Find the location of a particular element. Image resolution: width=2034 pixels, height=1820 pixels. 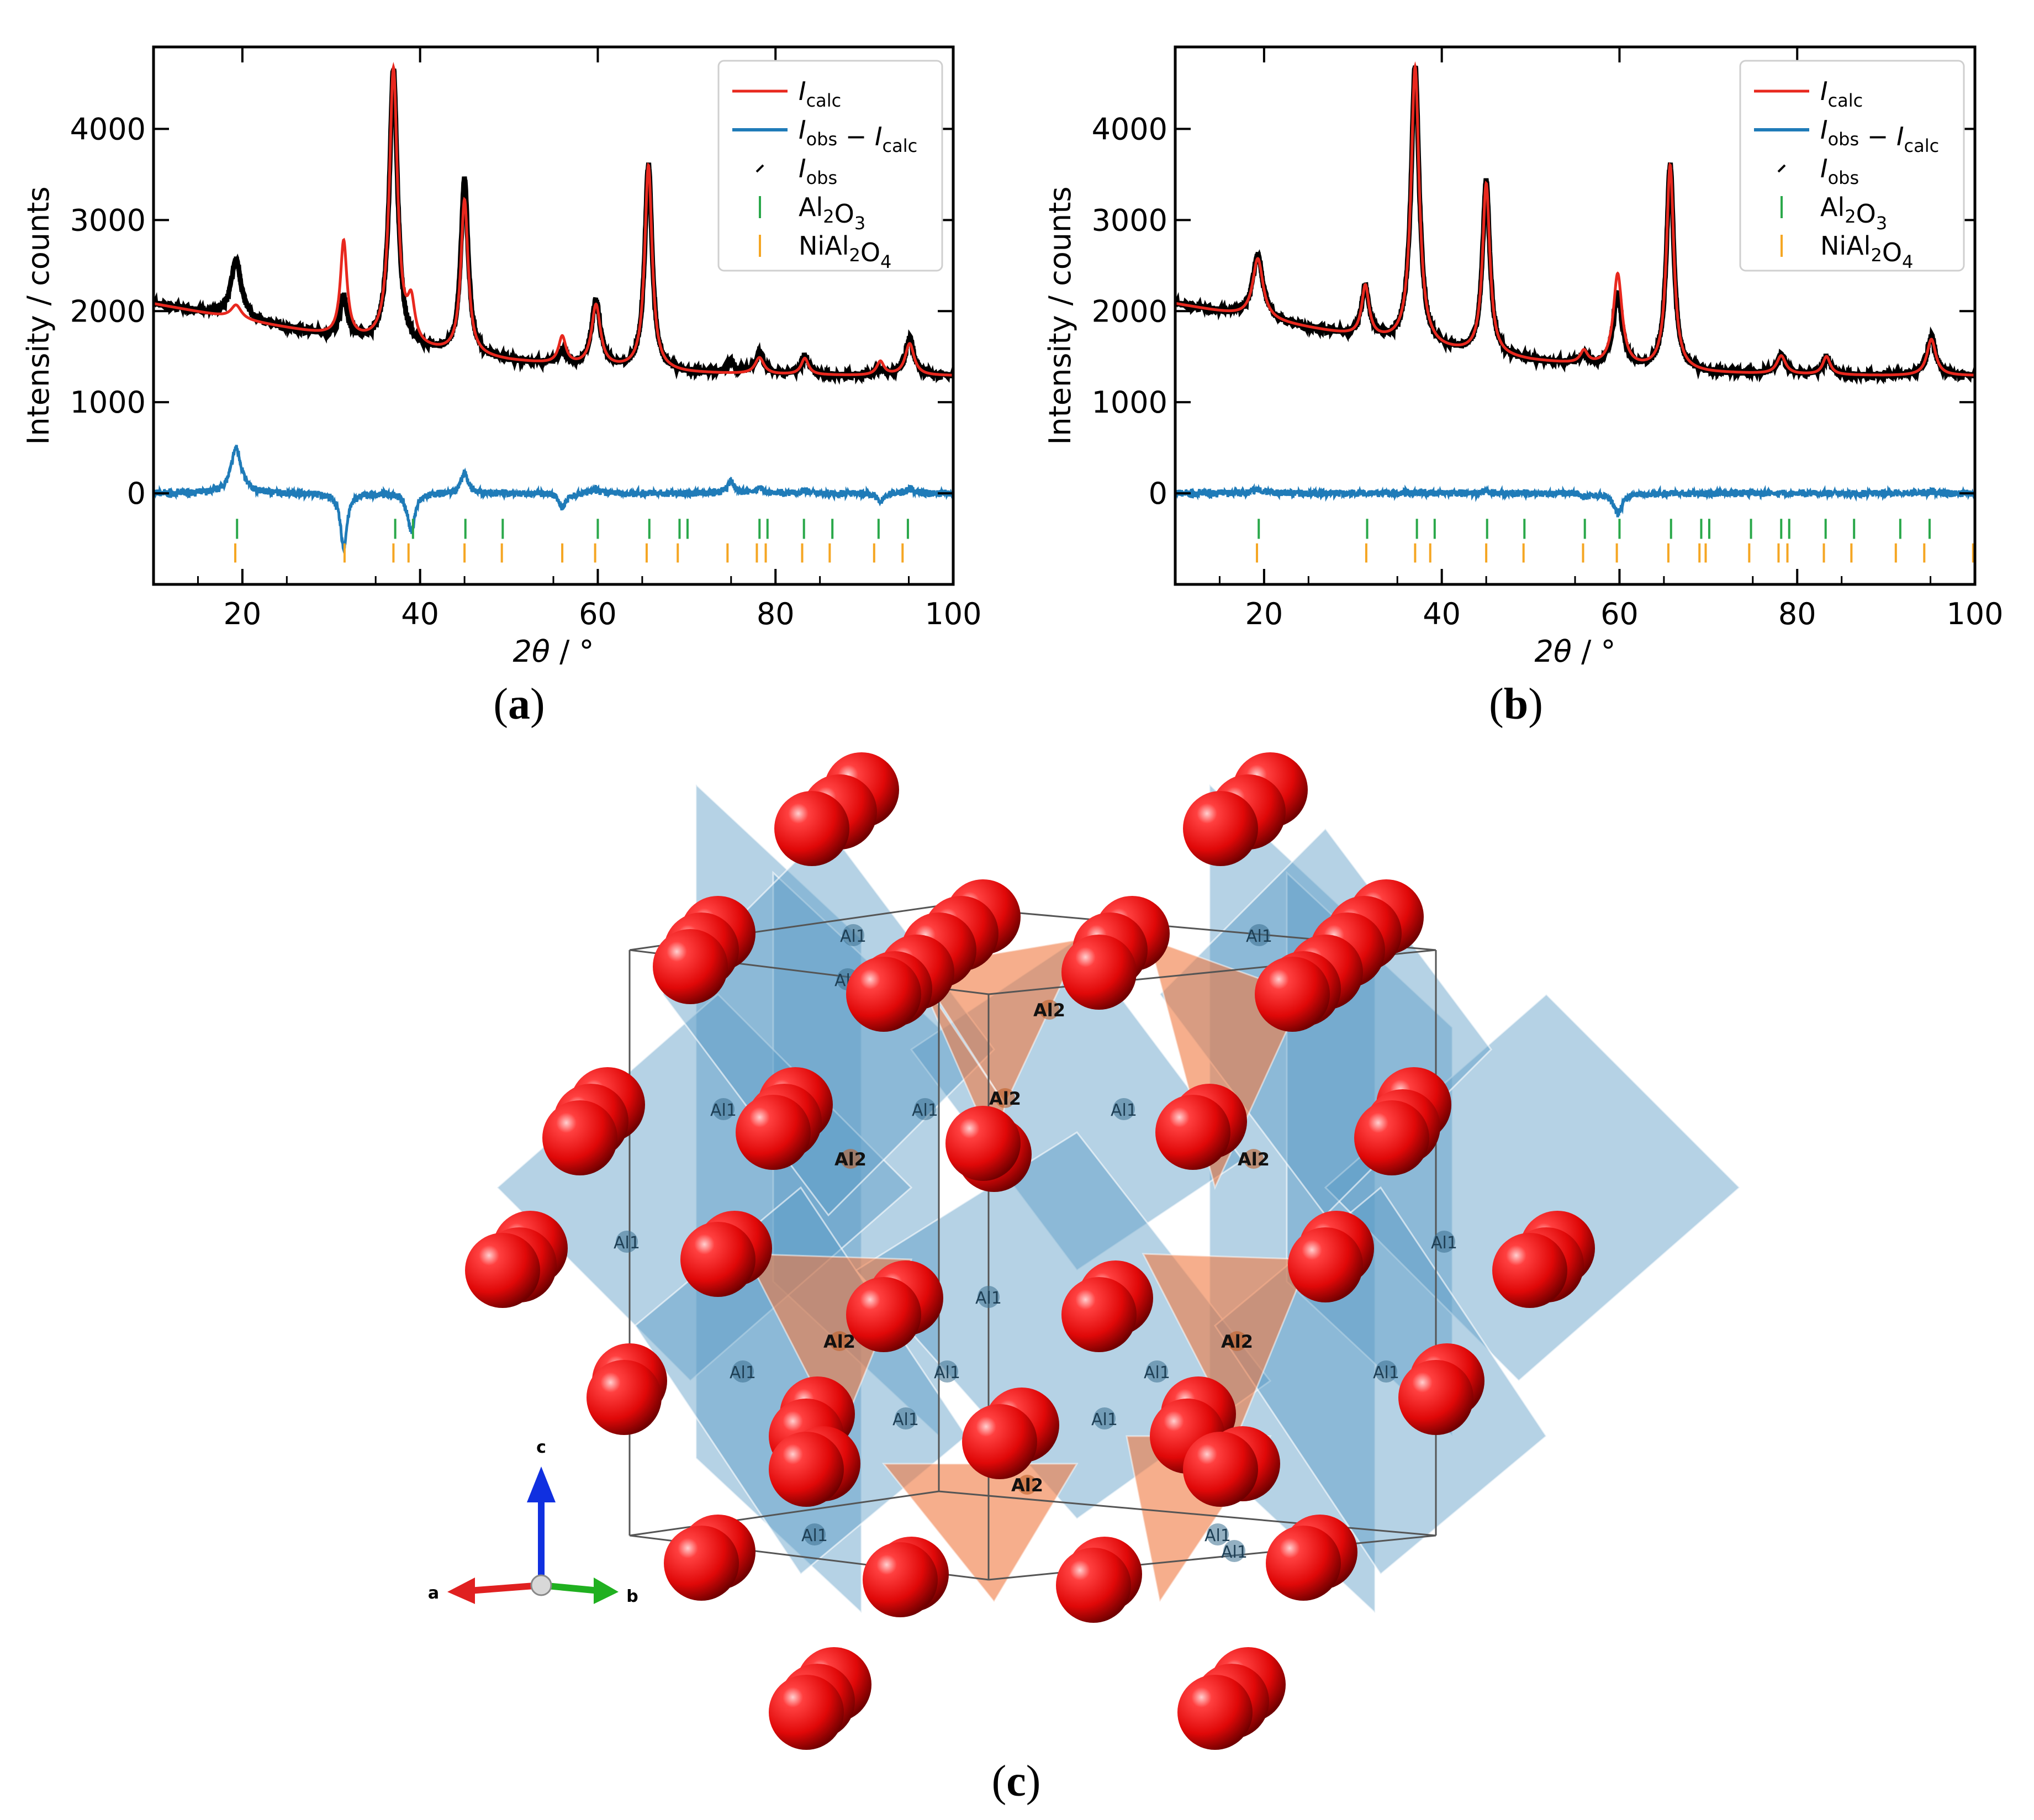

axis-a-label: a is located at coordinates (433, 1594).